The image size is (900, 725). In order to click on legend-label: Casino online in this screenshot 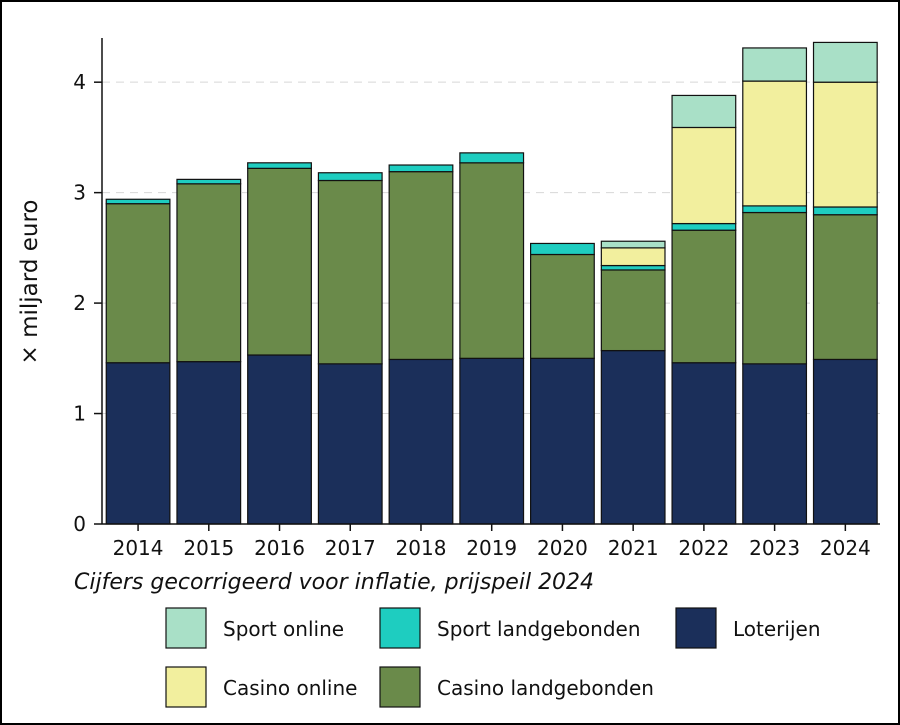, I will do `click(290, 688)`.